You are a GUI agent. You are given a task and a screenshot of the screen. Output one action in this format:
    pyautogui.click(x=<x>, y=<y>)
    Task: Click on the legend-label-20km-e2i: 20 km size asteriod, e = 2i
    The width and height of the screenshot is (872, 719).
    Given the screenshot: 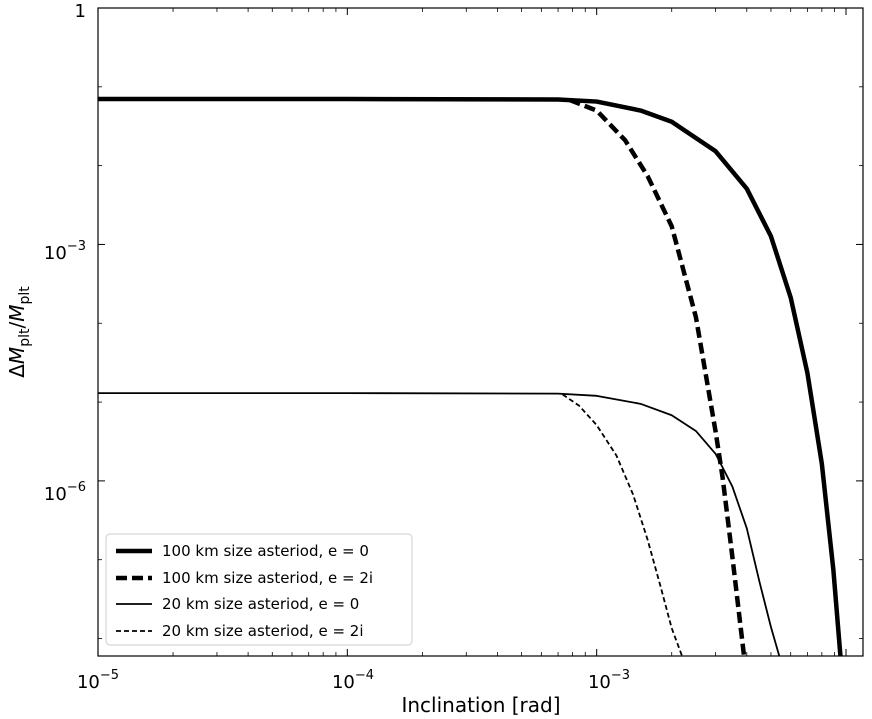 What is the action you would take?
    pyautogui.click(x=263, y=631)
    